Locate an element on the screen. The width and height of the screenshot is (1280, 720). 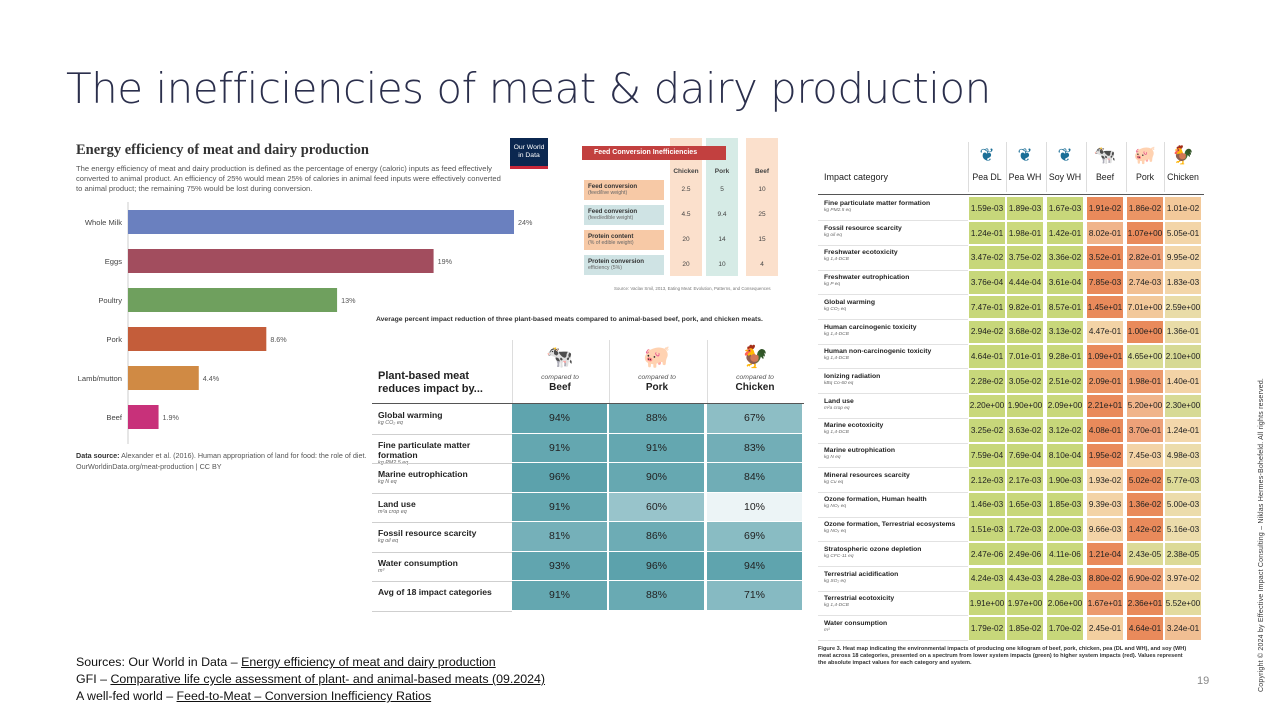
heatmap-header-border is located at coordinates (1011, 194).